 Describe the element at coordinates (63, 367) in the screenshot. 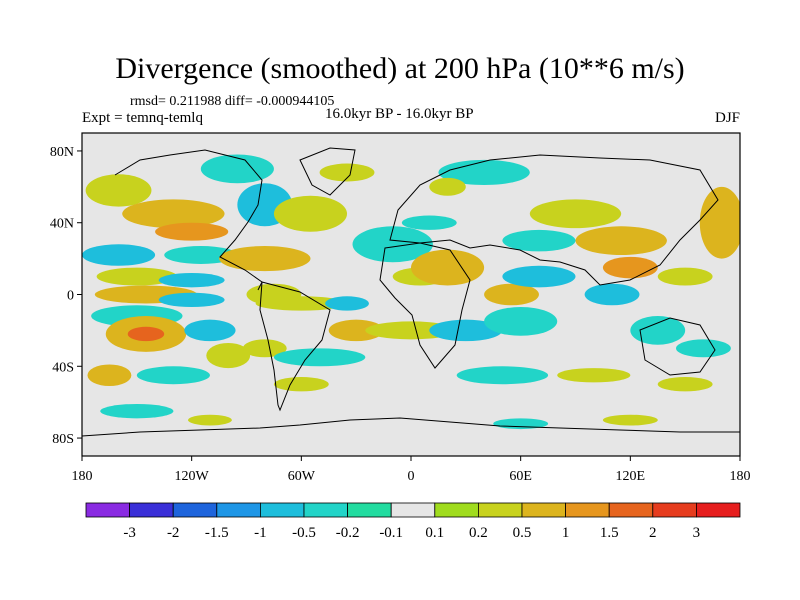

I see `y-tick-label: 40S` at that location.